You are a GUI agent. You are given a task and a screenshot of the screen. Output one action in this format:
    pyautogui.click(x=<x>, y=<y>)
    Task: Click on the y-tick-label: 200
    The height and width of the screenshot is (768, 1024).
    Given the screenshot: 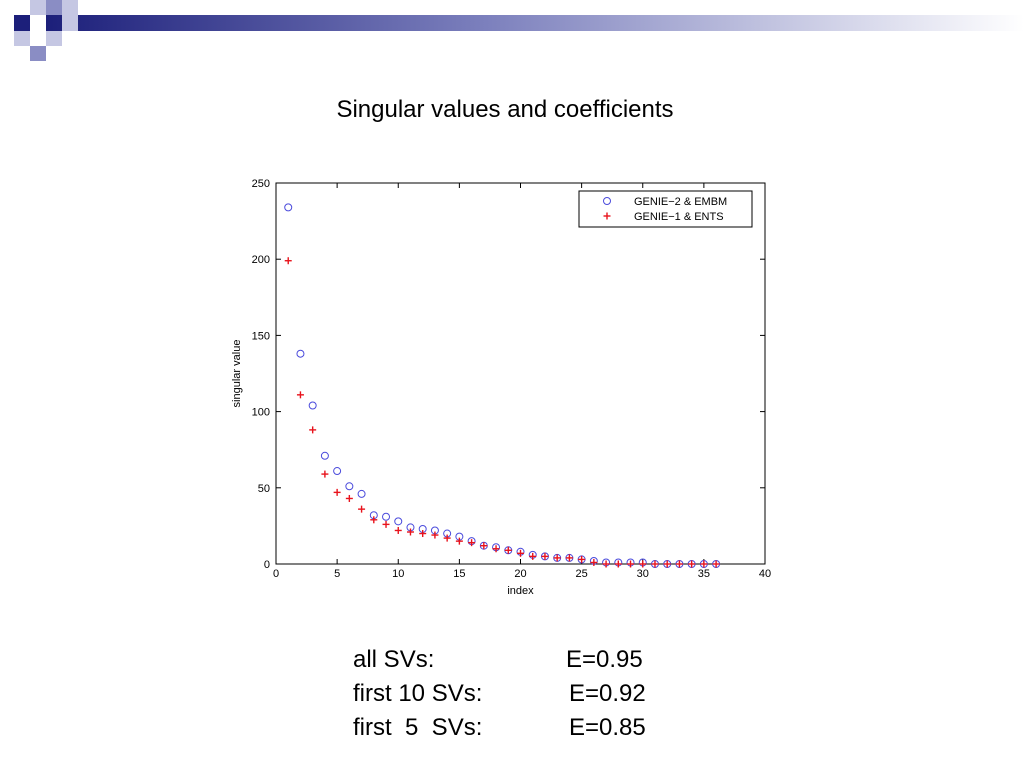 What is the action you would take?
    pyautogui.click(x=261, y=260)
    